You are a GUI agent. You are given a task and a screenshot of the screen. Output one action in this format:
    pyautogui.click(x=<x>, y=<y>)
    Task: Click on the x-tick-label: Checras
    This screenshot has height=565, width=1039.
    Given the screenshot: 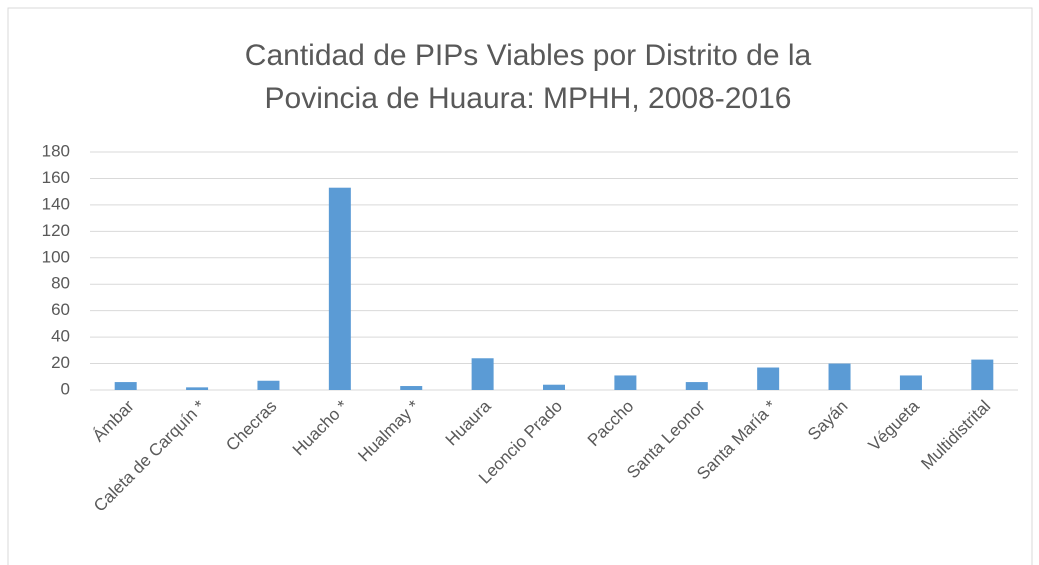 What is the action you would take?
    pyautogui.click(x=251, y=426)
    